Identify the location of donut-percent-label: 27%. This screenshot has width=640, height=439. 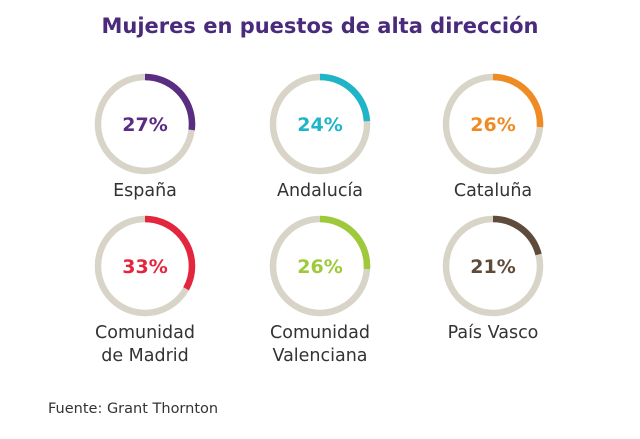
(144, 125).